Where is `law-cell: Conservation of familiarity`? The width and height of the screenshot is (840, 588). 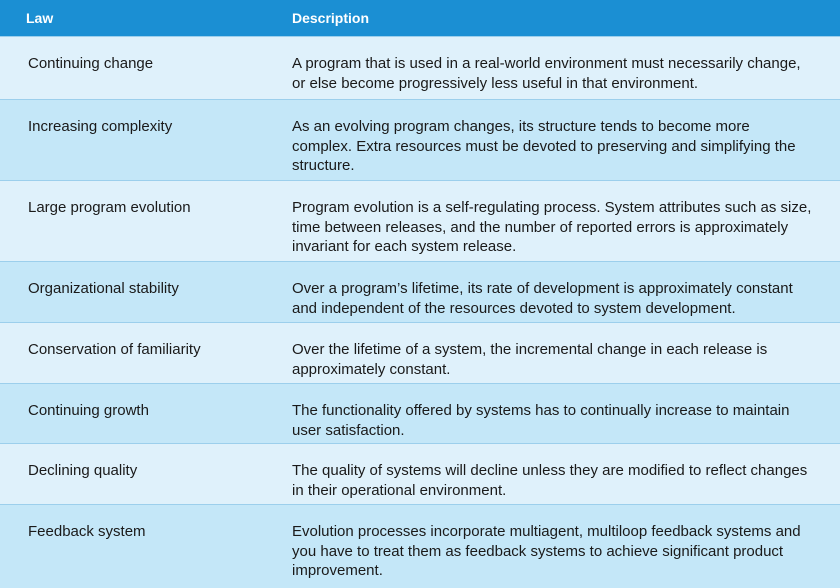 law-cell: Conservation of familiarity is located at coordinates (114, 349).